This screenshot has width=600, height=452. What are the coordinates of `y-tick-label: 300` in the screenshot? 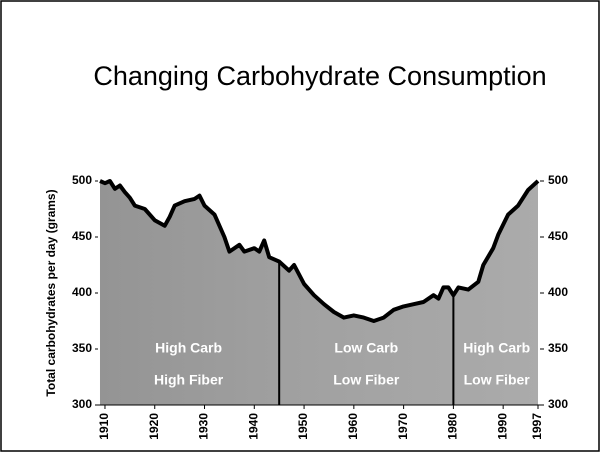 It's located at (82, 404).